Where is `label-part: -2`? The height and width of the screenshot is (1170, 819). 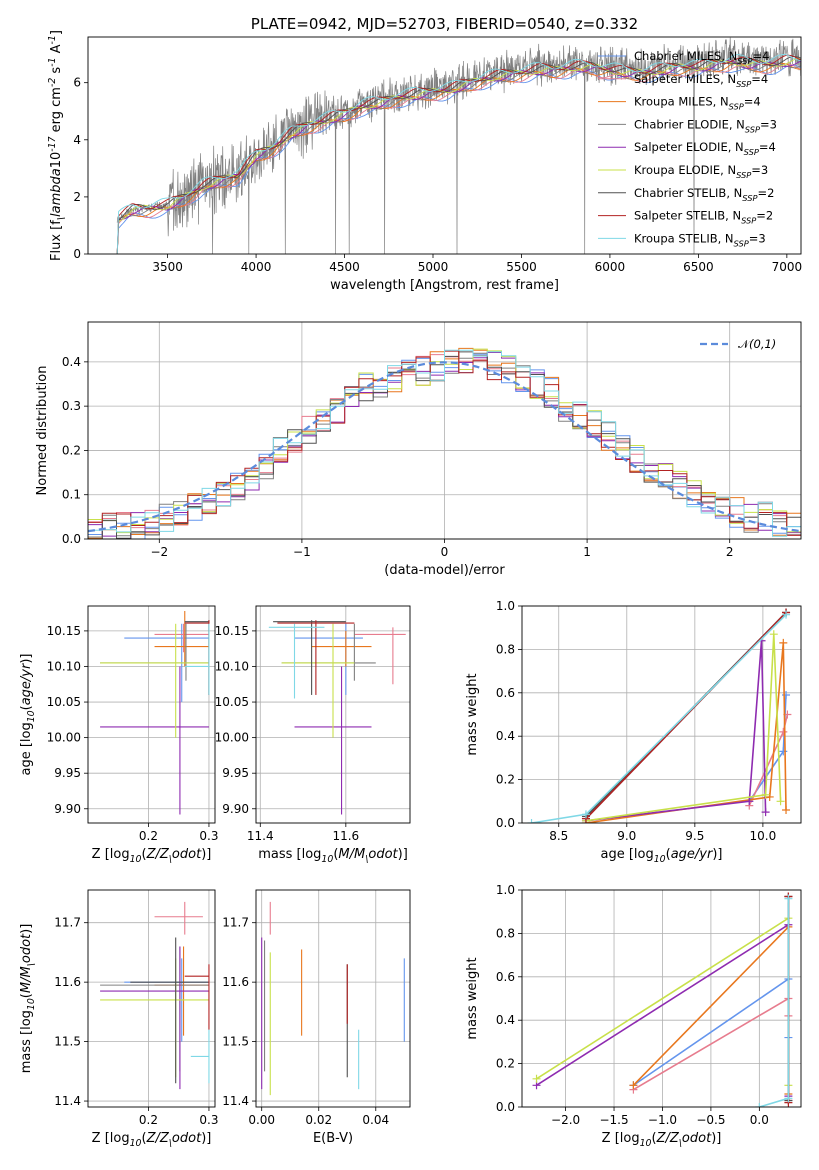
label-part: -2 is located at coordinates (52, 82).